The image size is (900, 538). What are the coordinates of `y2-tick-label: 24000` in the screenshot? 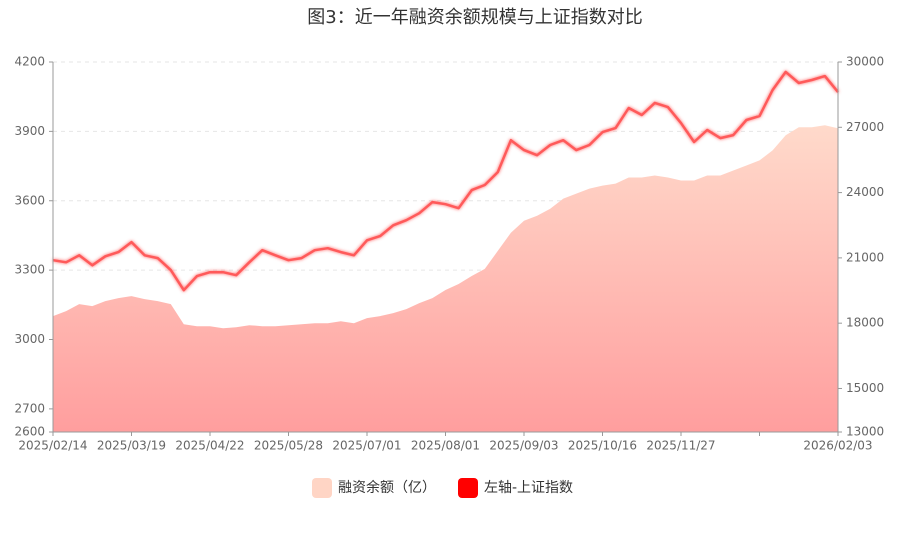 It's located at (865, 192).